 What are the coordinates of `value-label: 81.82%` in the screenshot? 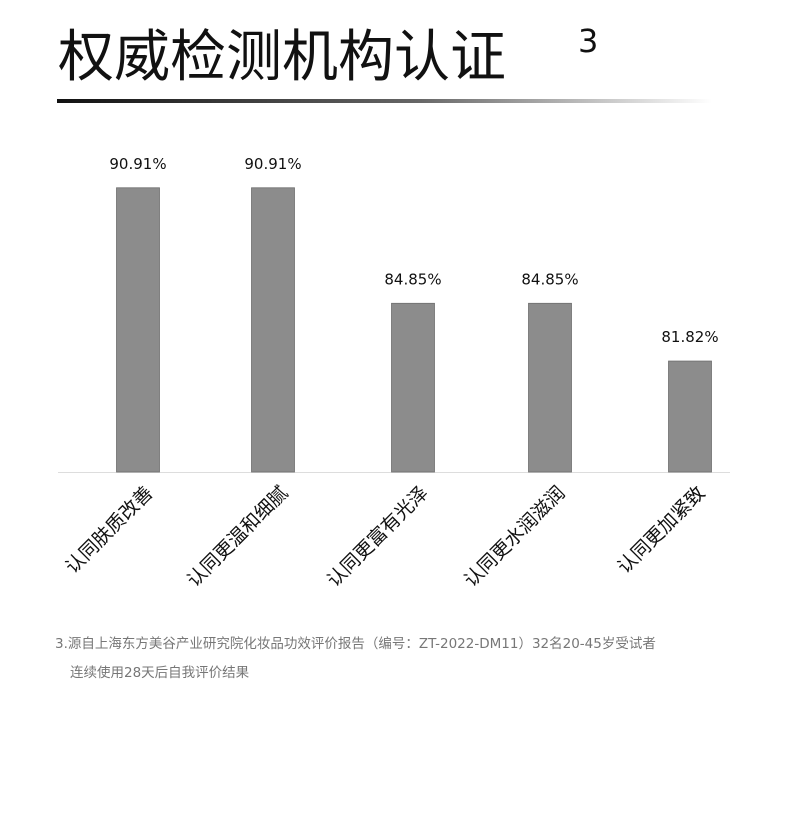 It's located at (689, 337).